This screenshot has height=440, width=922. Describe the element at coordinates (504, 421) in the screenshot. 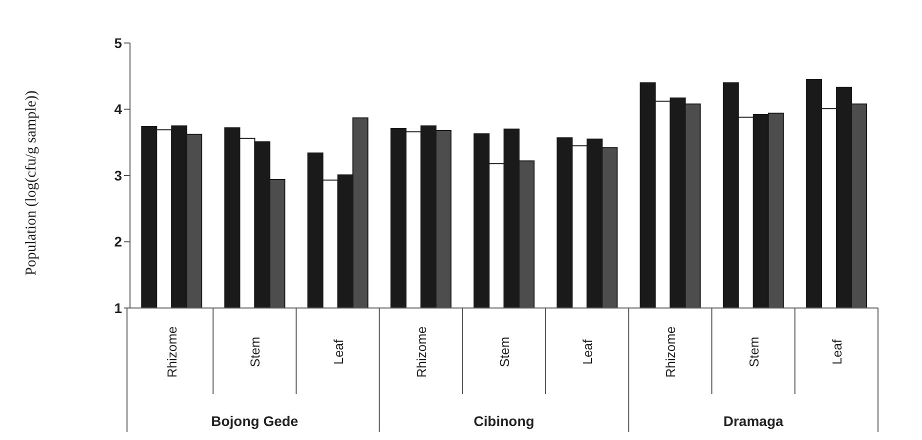

I see `text: Cibinong` at that location.